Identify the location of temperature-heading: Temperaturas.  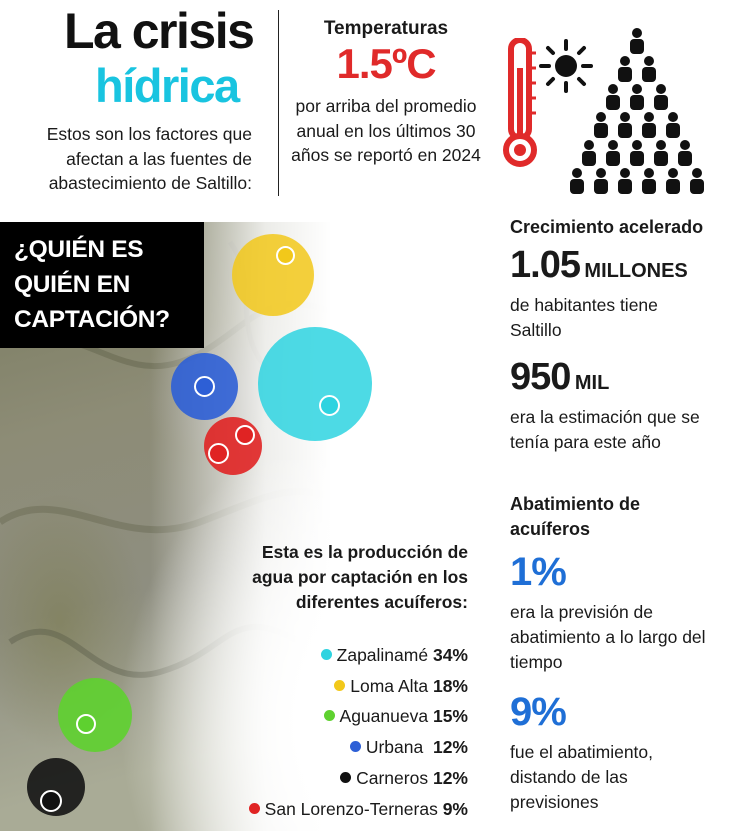
(386, 28).